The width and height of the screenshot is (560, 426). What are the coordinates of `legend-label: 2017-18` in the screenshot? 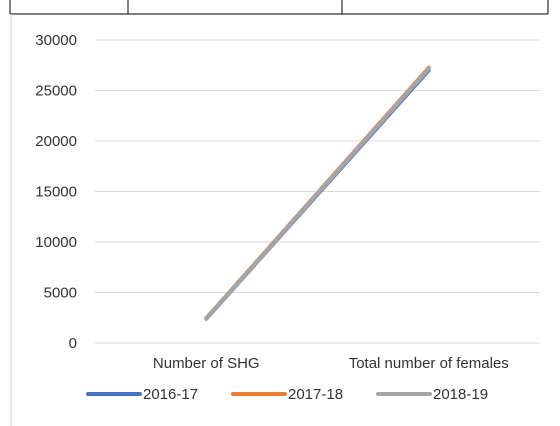 It's located at (315, 394).